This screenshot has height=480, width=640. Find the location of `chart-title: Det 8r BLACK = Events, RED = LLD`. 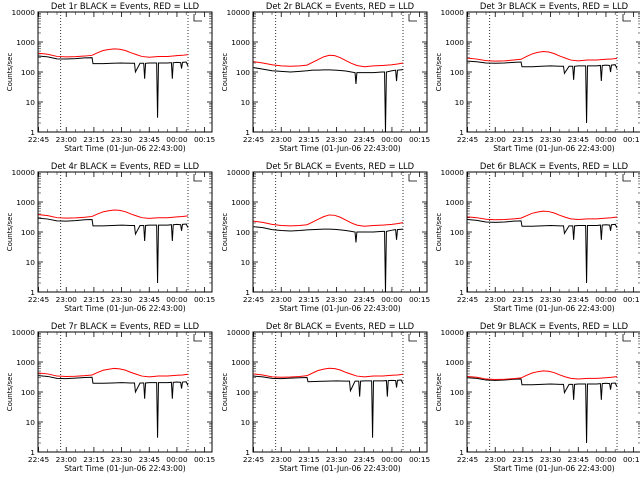

chart-title: Det 8r BLACK = Events, RED = LLD is located at coordinates (340, 326).